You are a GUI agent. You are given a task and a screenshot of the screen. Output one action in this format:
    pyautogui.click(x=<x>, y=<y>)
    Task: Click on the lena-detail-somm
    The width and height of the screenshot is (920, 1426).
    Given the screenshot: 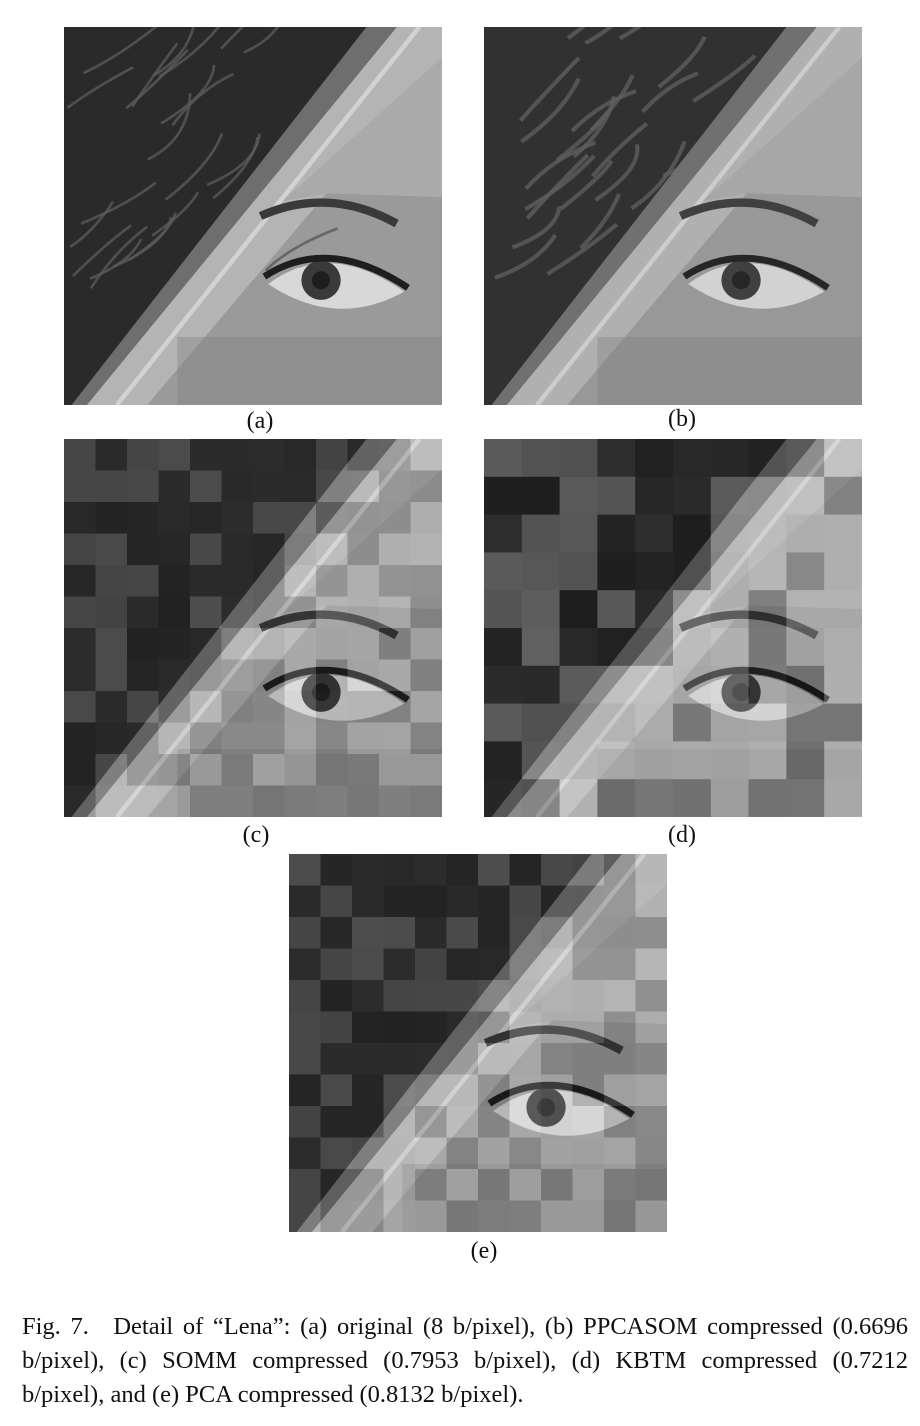 What is the action you would take?
    pyautogui.click(x=253, y=628)
    